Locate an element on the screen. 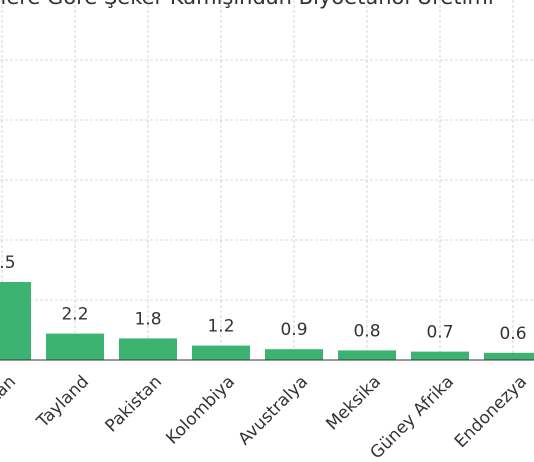  x-tick-label: Pakistan is located at coordinates (134, 404).